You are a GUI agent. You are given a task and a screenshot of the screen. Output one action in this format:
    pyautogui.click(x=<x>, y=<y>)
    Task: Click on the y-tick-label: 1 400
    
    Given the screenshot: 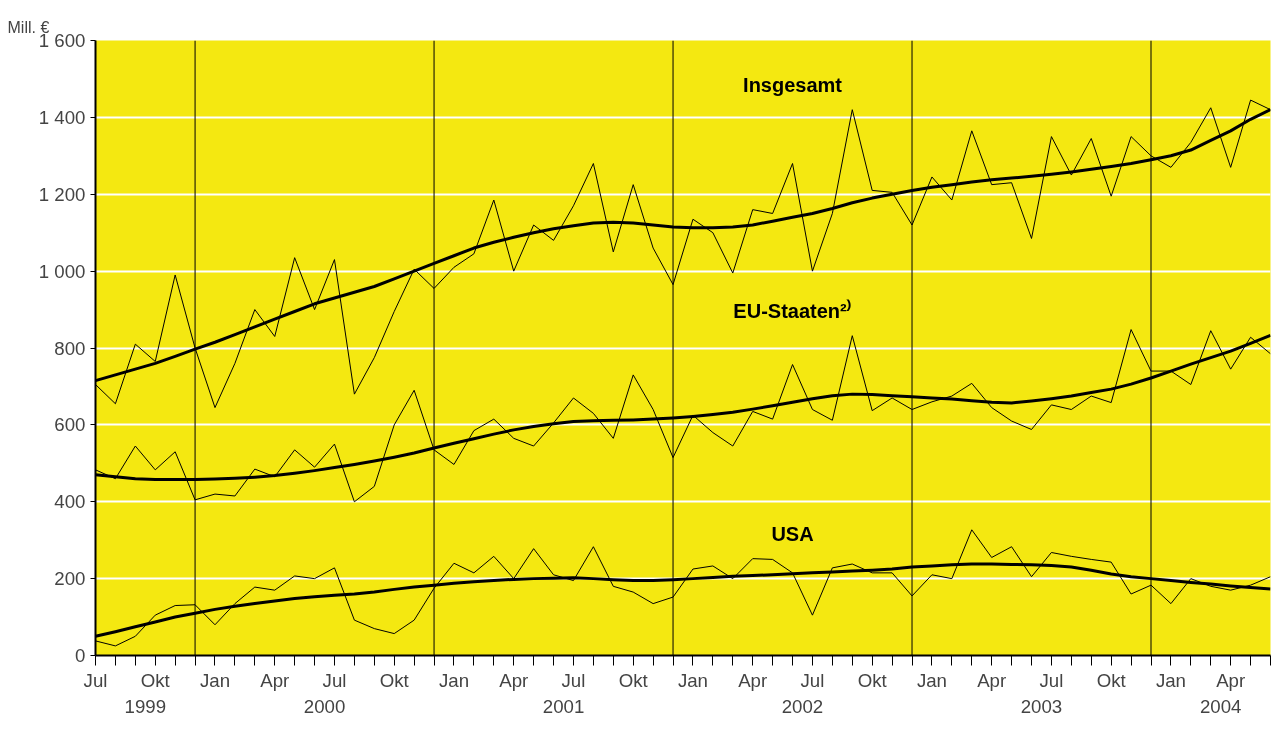 What is the action you would take?
    pyautogui.click(x=62, y=117)
    